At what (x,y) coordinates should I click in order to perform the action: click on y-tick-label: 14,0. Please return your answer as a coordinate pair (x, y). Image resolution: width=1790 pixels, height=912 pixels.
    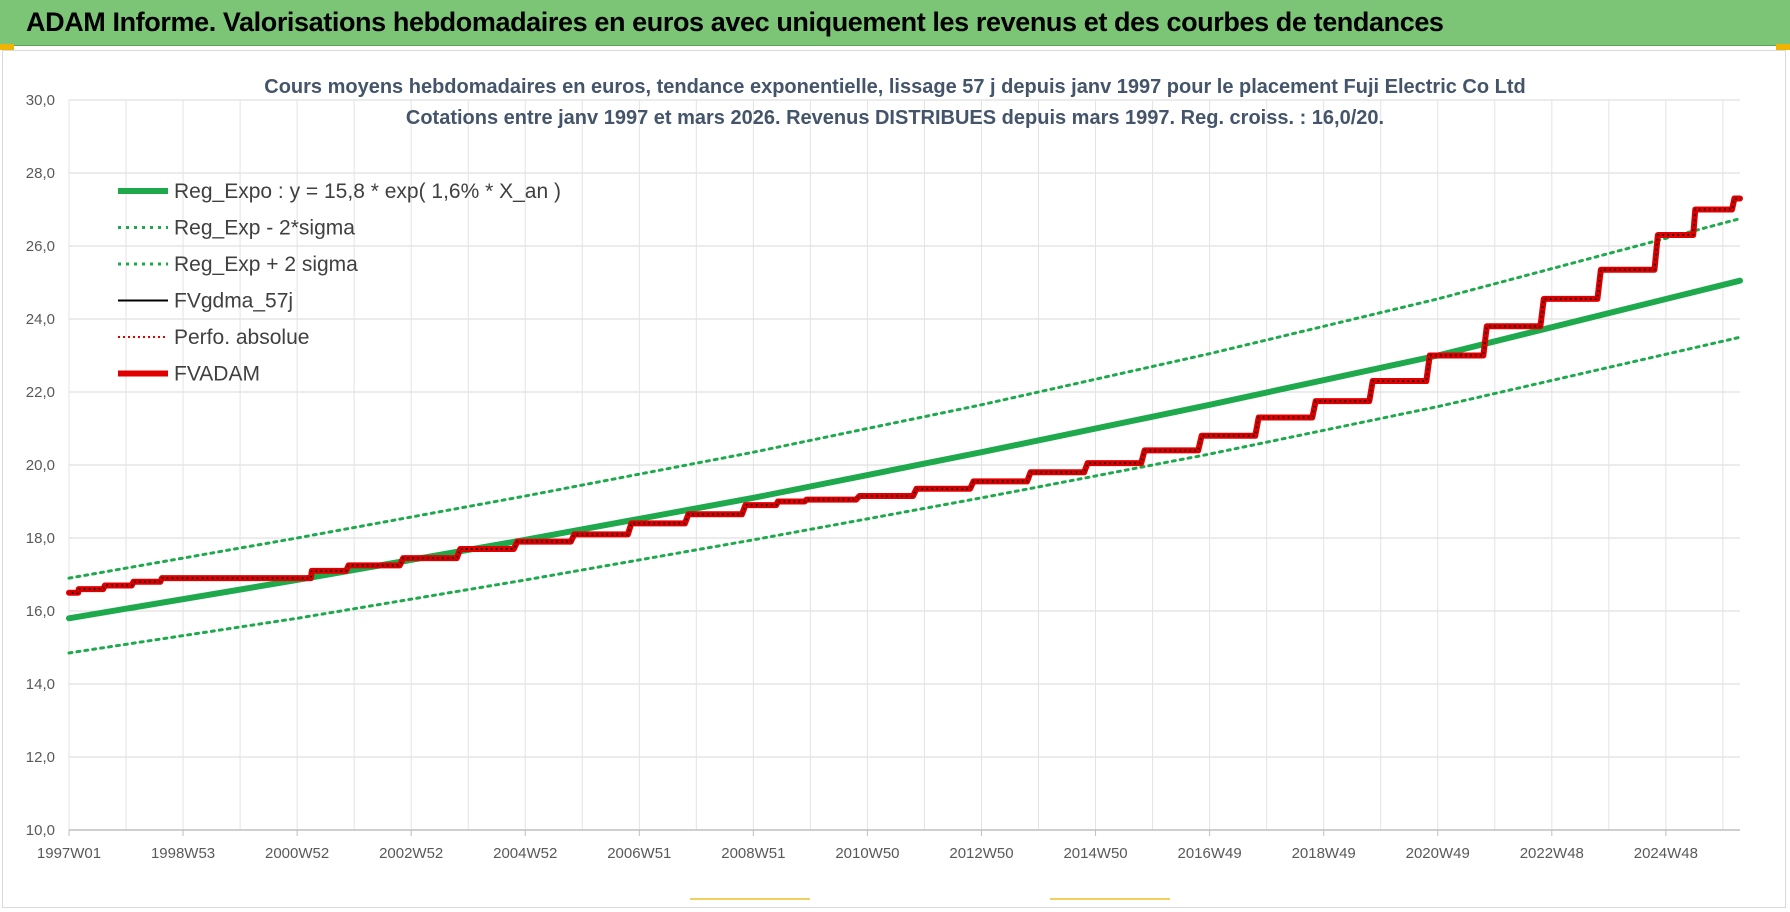
    Looking at the image, I should click on (40, 684).